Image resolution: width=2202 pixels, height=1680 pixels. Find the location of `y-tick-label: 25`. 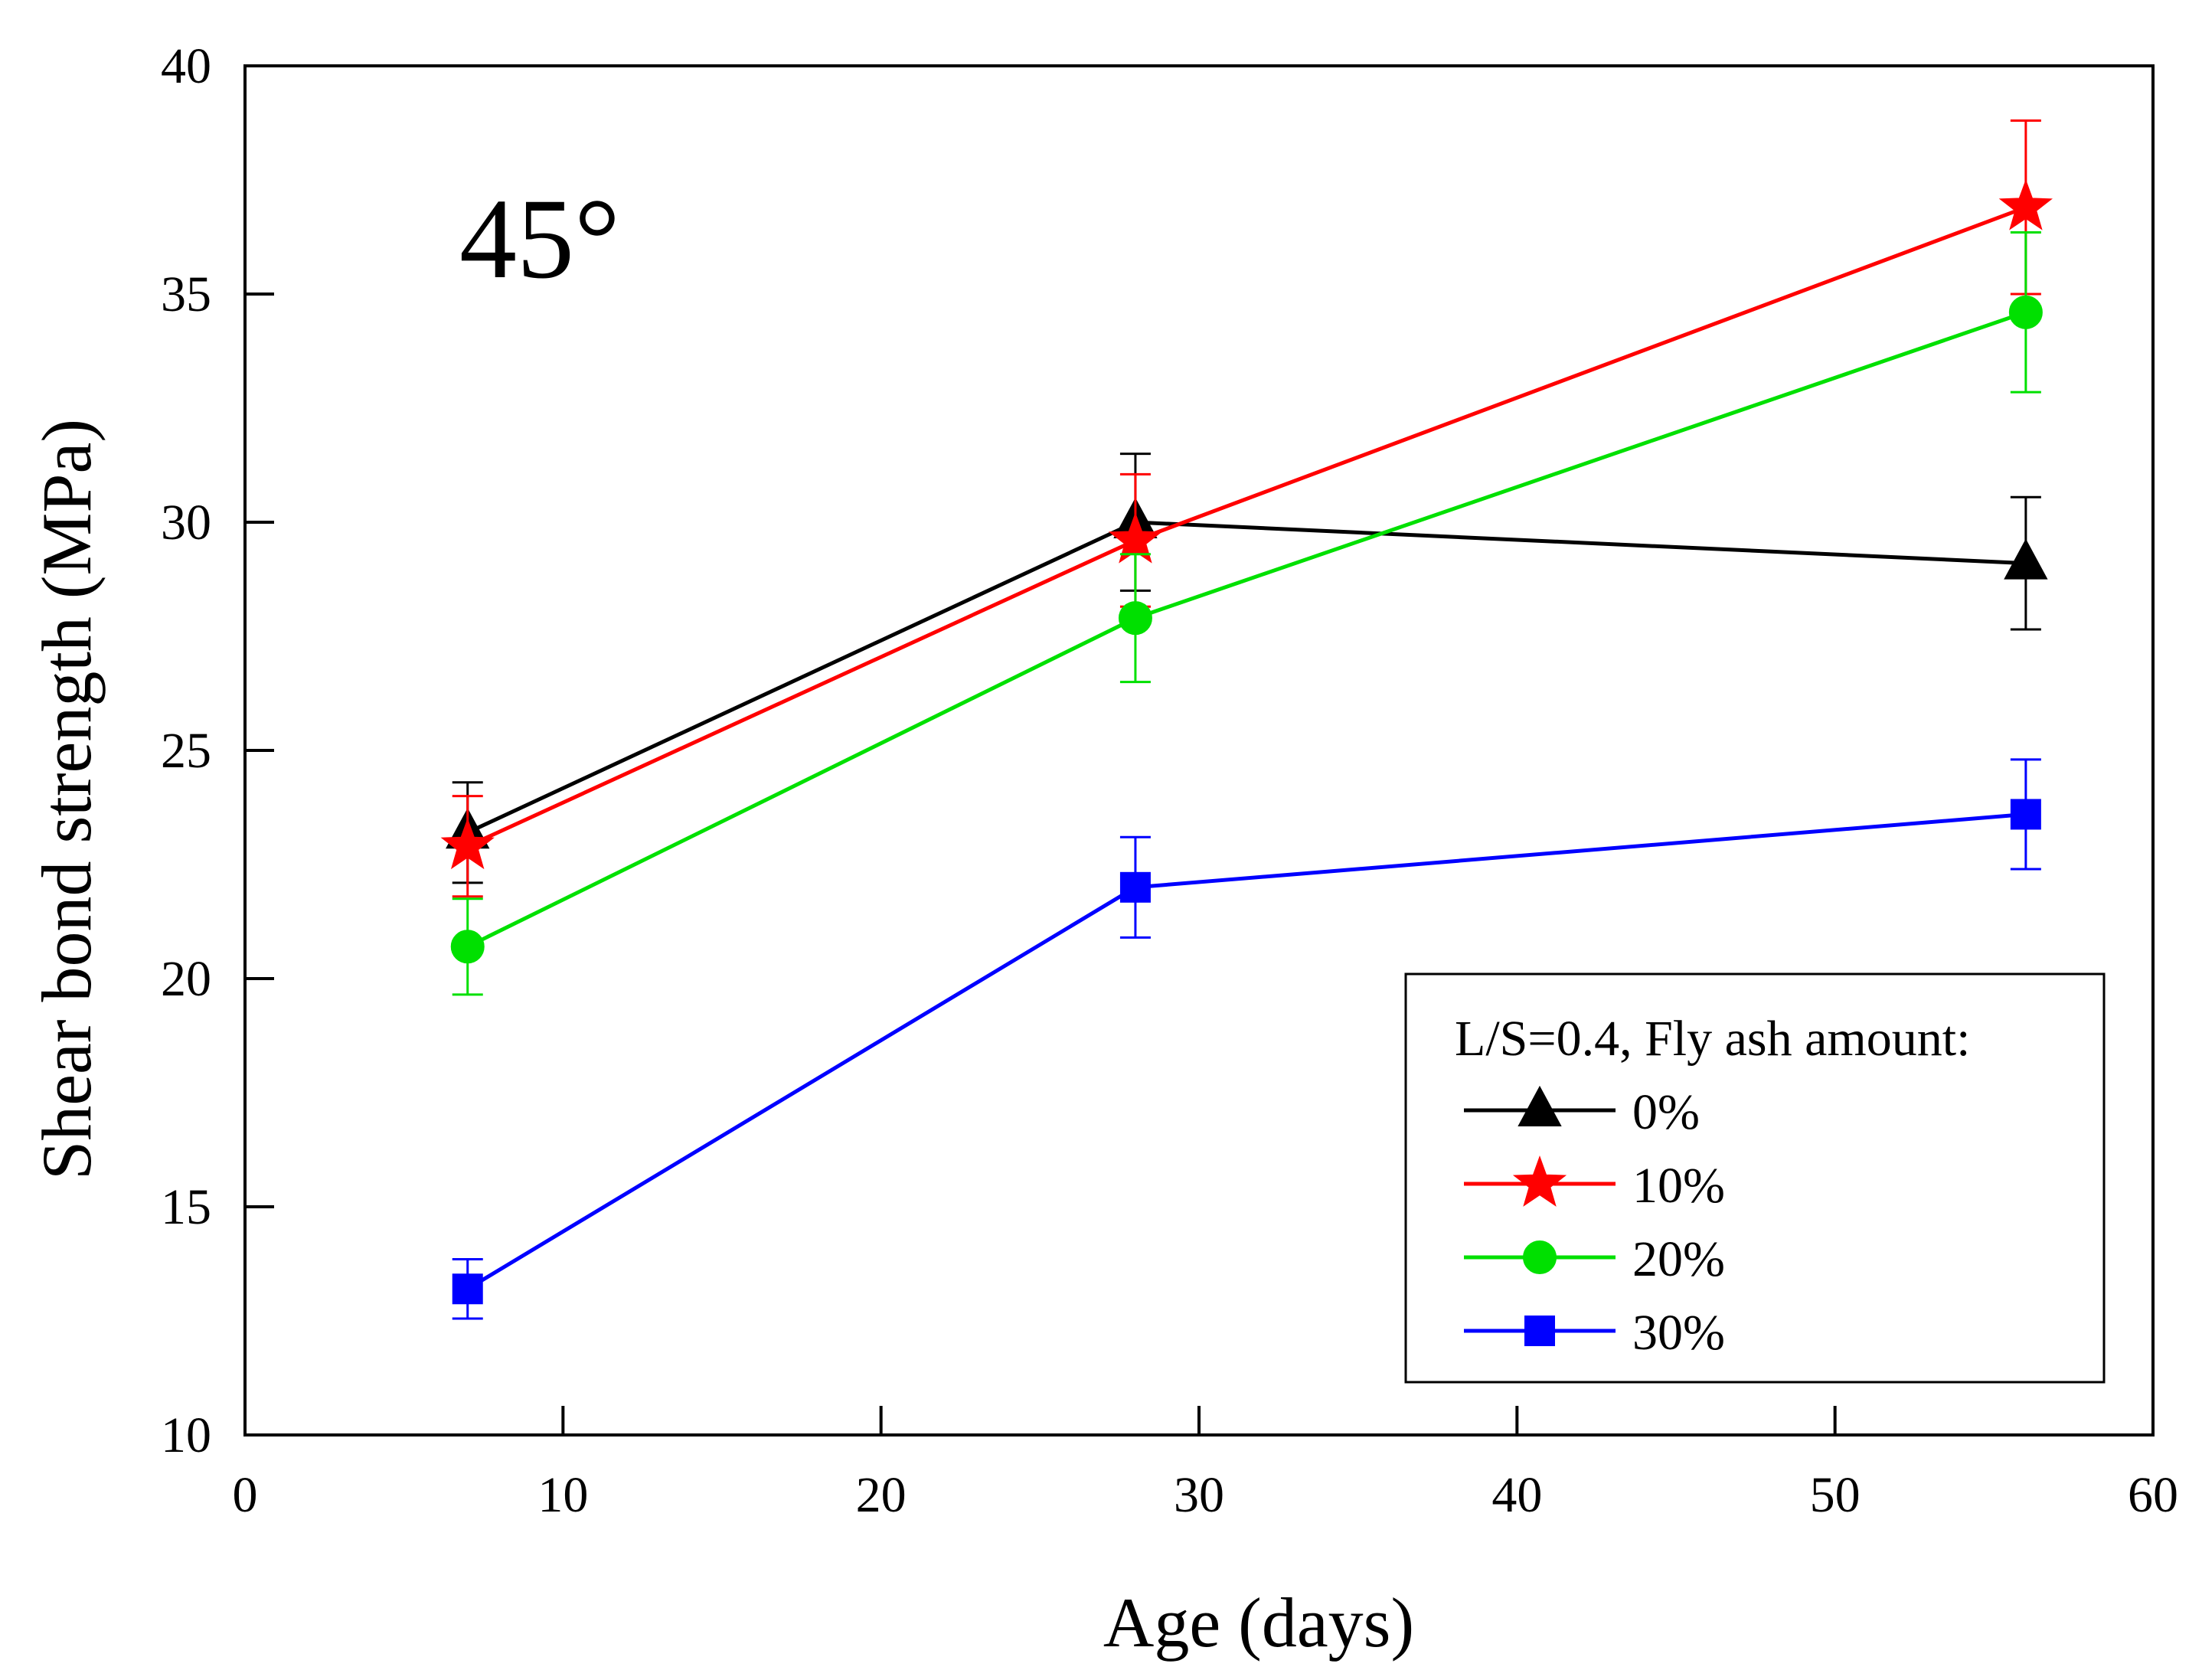

y-tick-label: 25 is located at coordinates (186, 751).